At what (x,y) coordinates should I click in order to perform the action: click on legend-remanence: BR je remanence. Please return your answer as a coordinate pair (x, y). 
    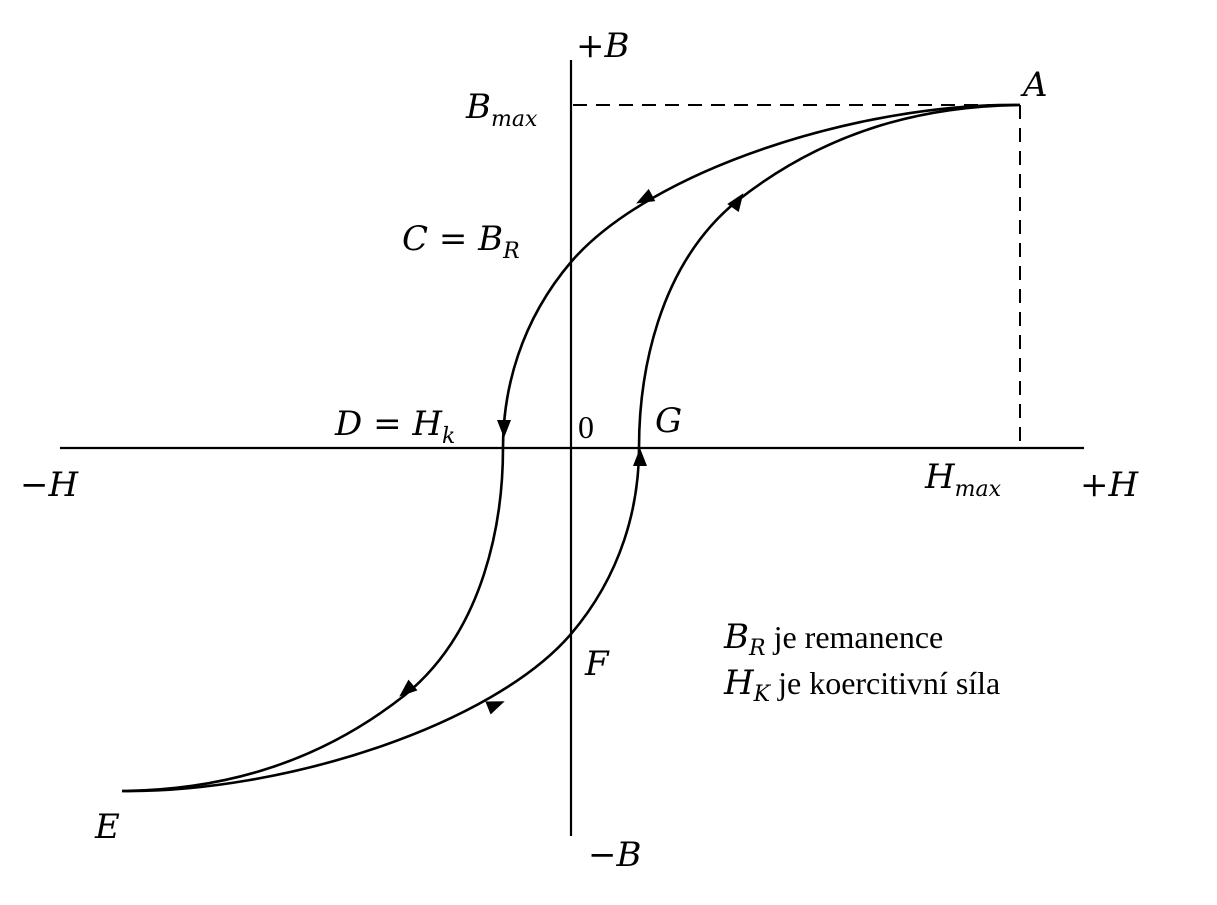
    Looking at the image, I should click on (833, 639).